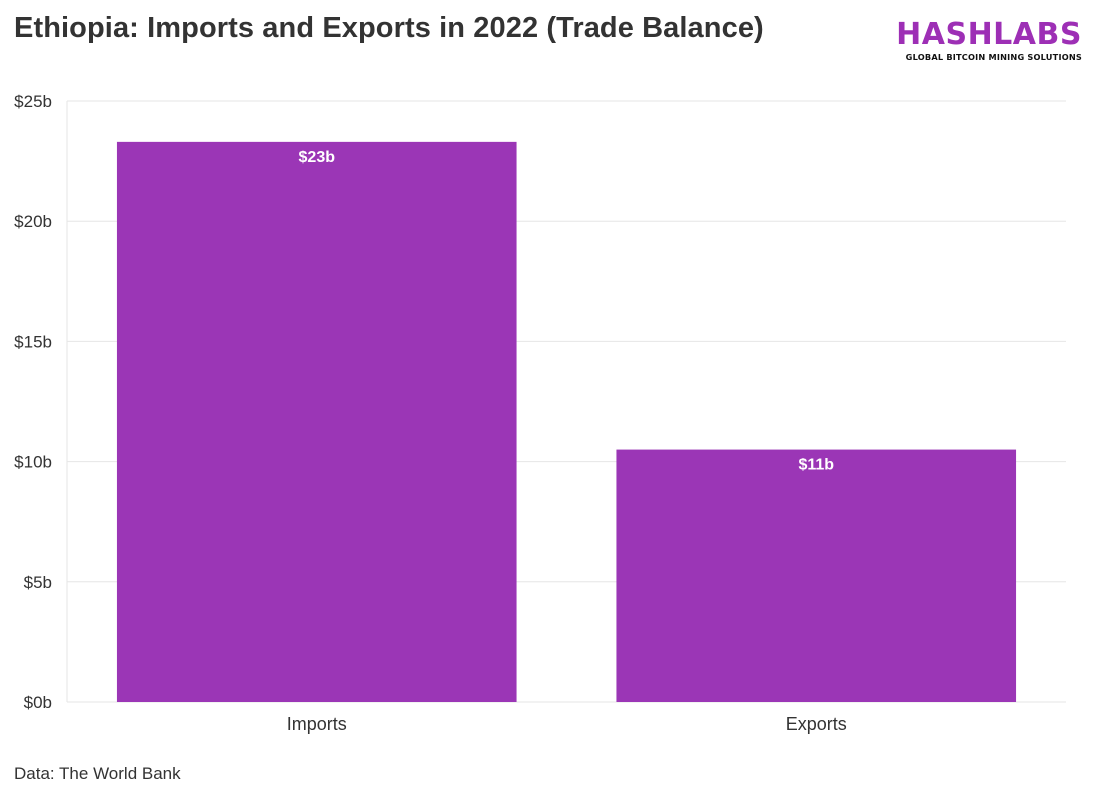 The width and height of the screenshot is (1110, 800). I want to click on x-tick-label: Imports, so click(317, 724).